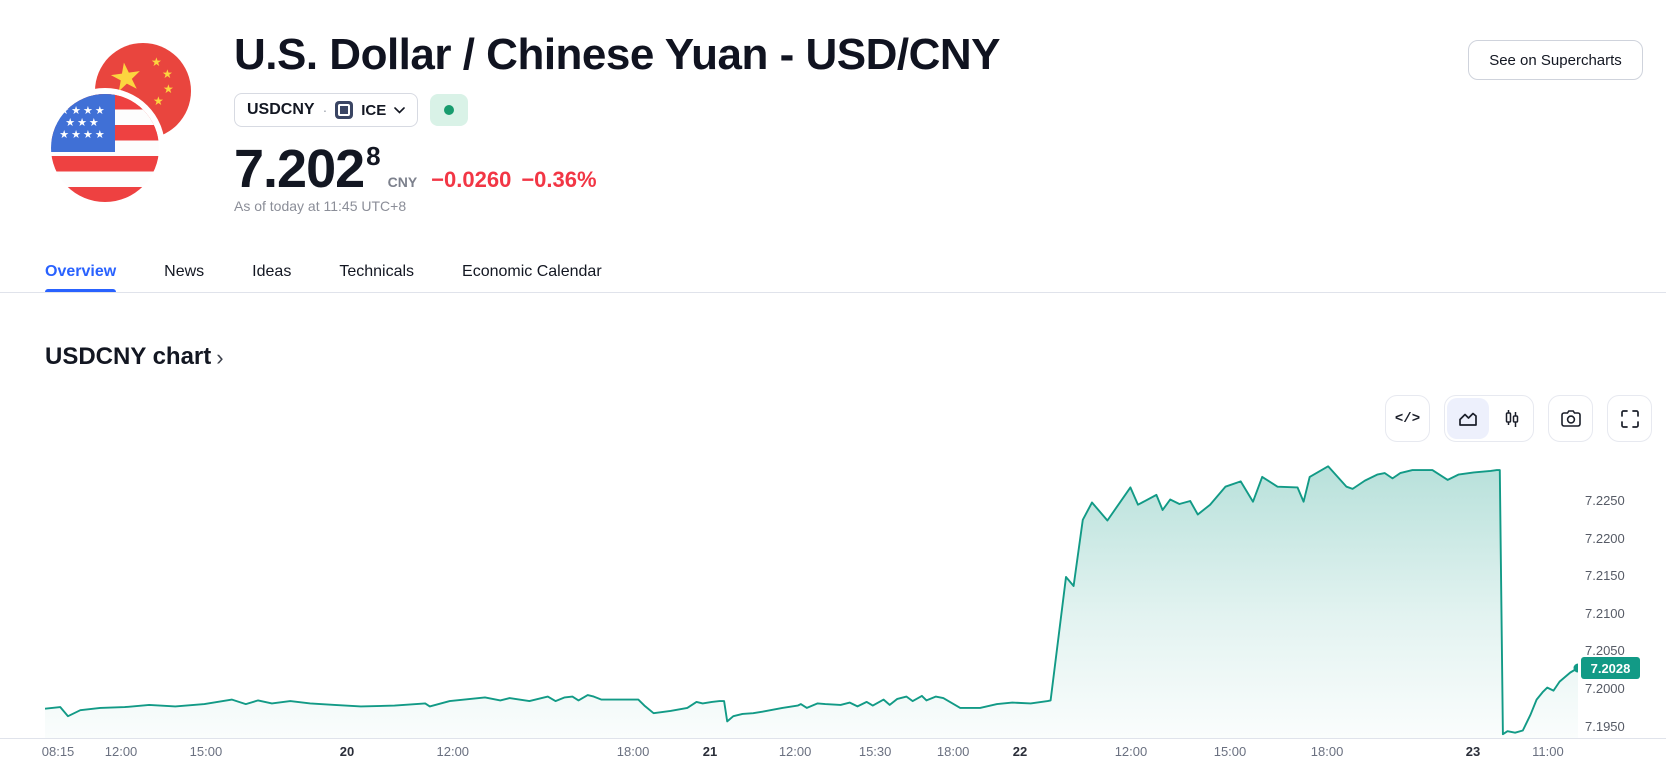 The height and width of the screenshot is (778, 1666). What do you see at coordinates (1605, 651) in the screenshot?
I see `price-axis-label: 7.2050` at bounding box center [1605, 651].